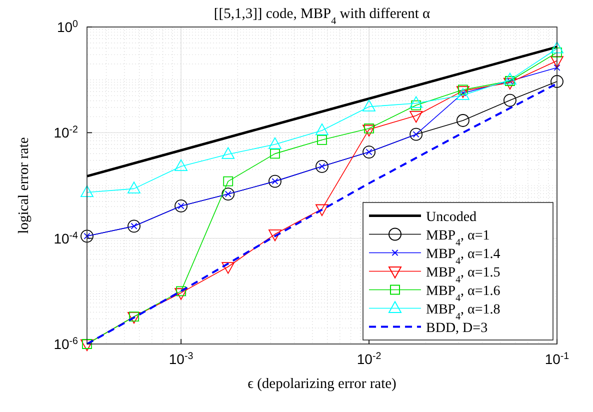  Describe the element at coordinates (463, 312) in the screenshot. I see `legend-label: MBP$_{4}$, α=1.8` at that location.